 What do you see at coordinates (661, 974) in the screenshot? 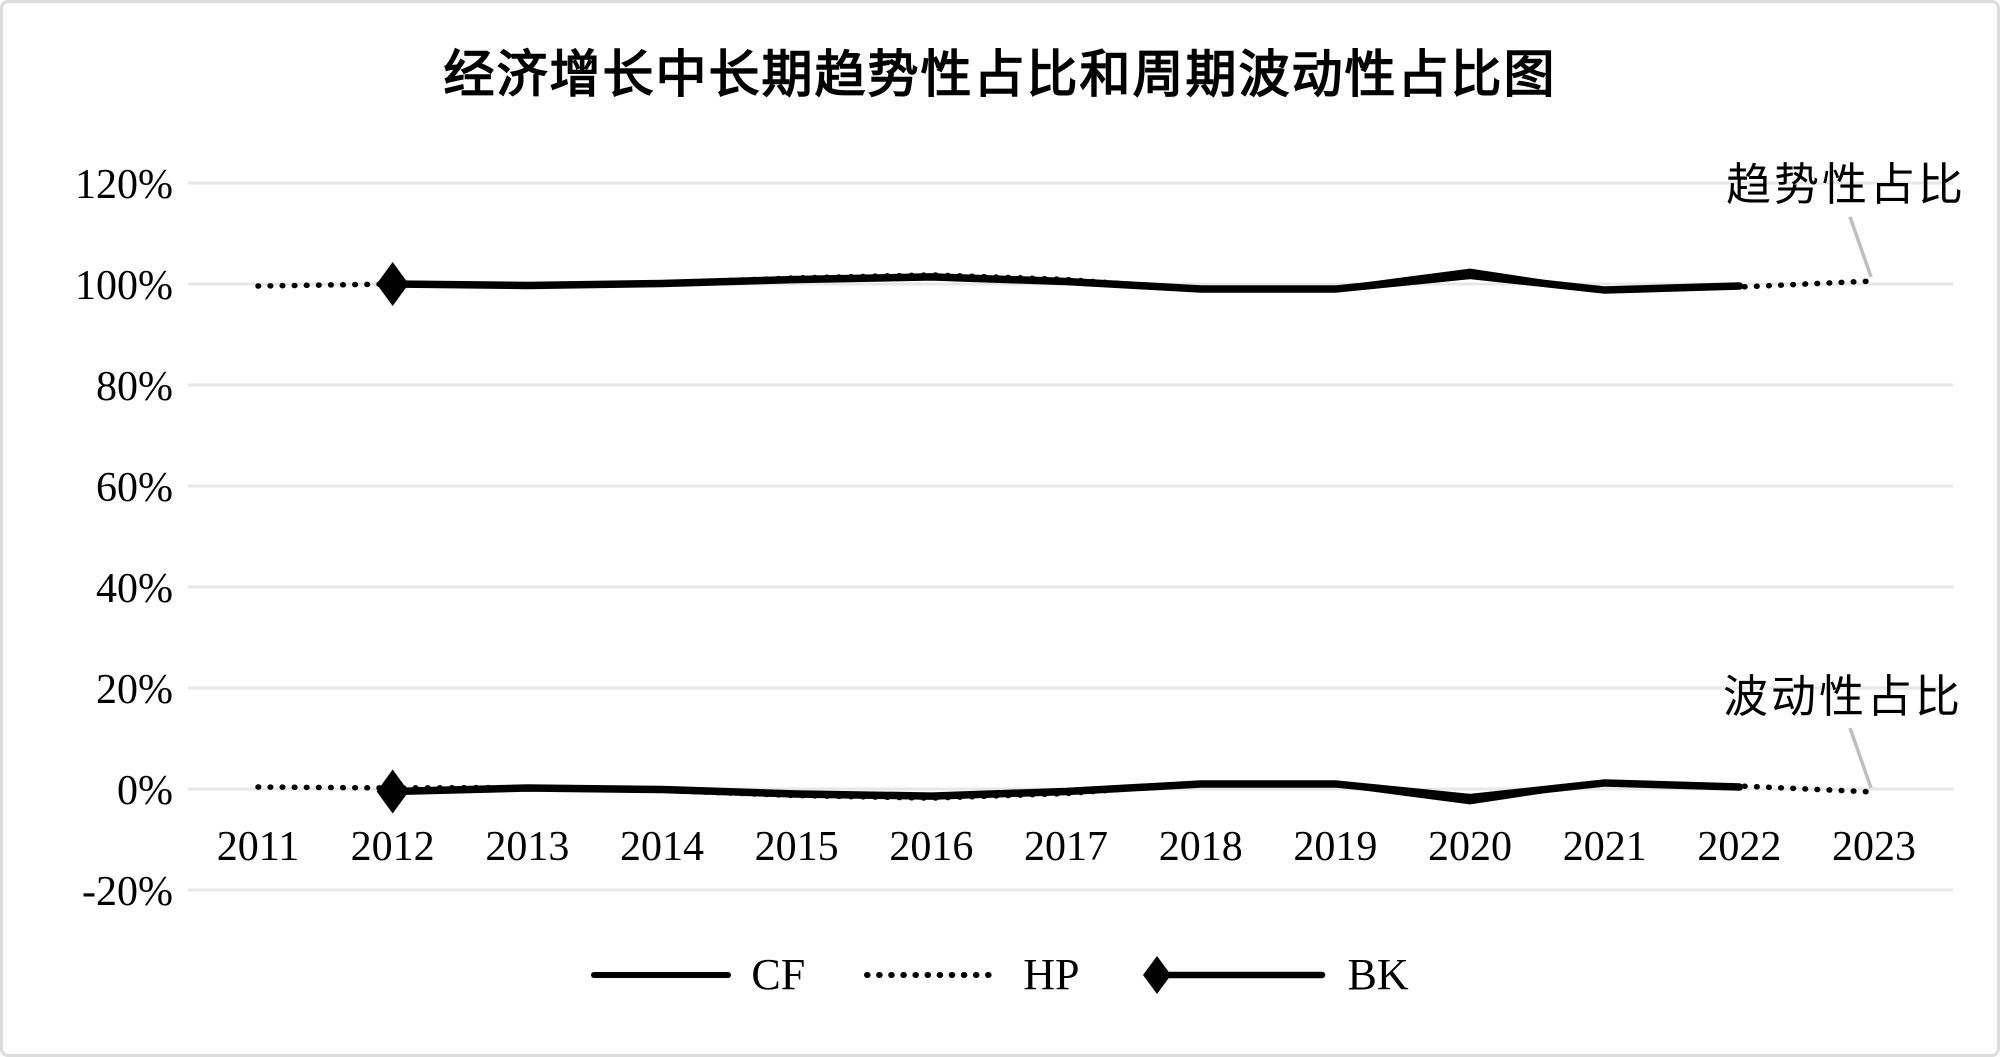
I see `cf-line-sample-icon` at bounding box center [661, 974].